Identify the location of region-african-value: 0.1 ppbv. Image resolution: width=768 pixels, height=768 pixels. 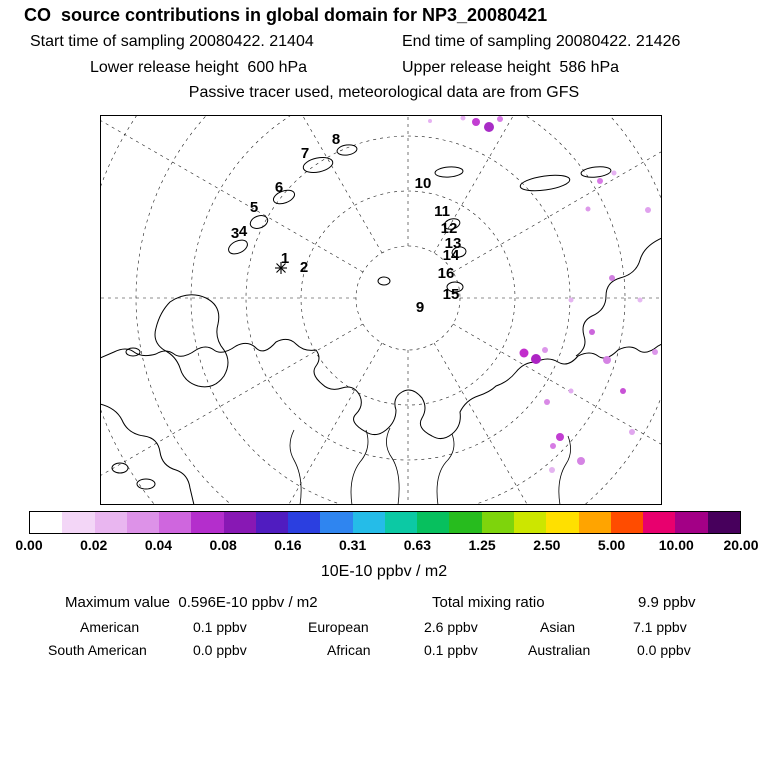
(451, 650).